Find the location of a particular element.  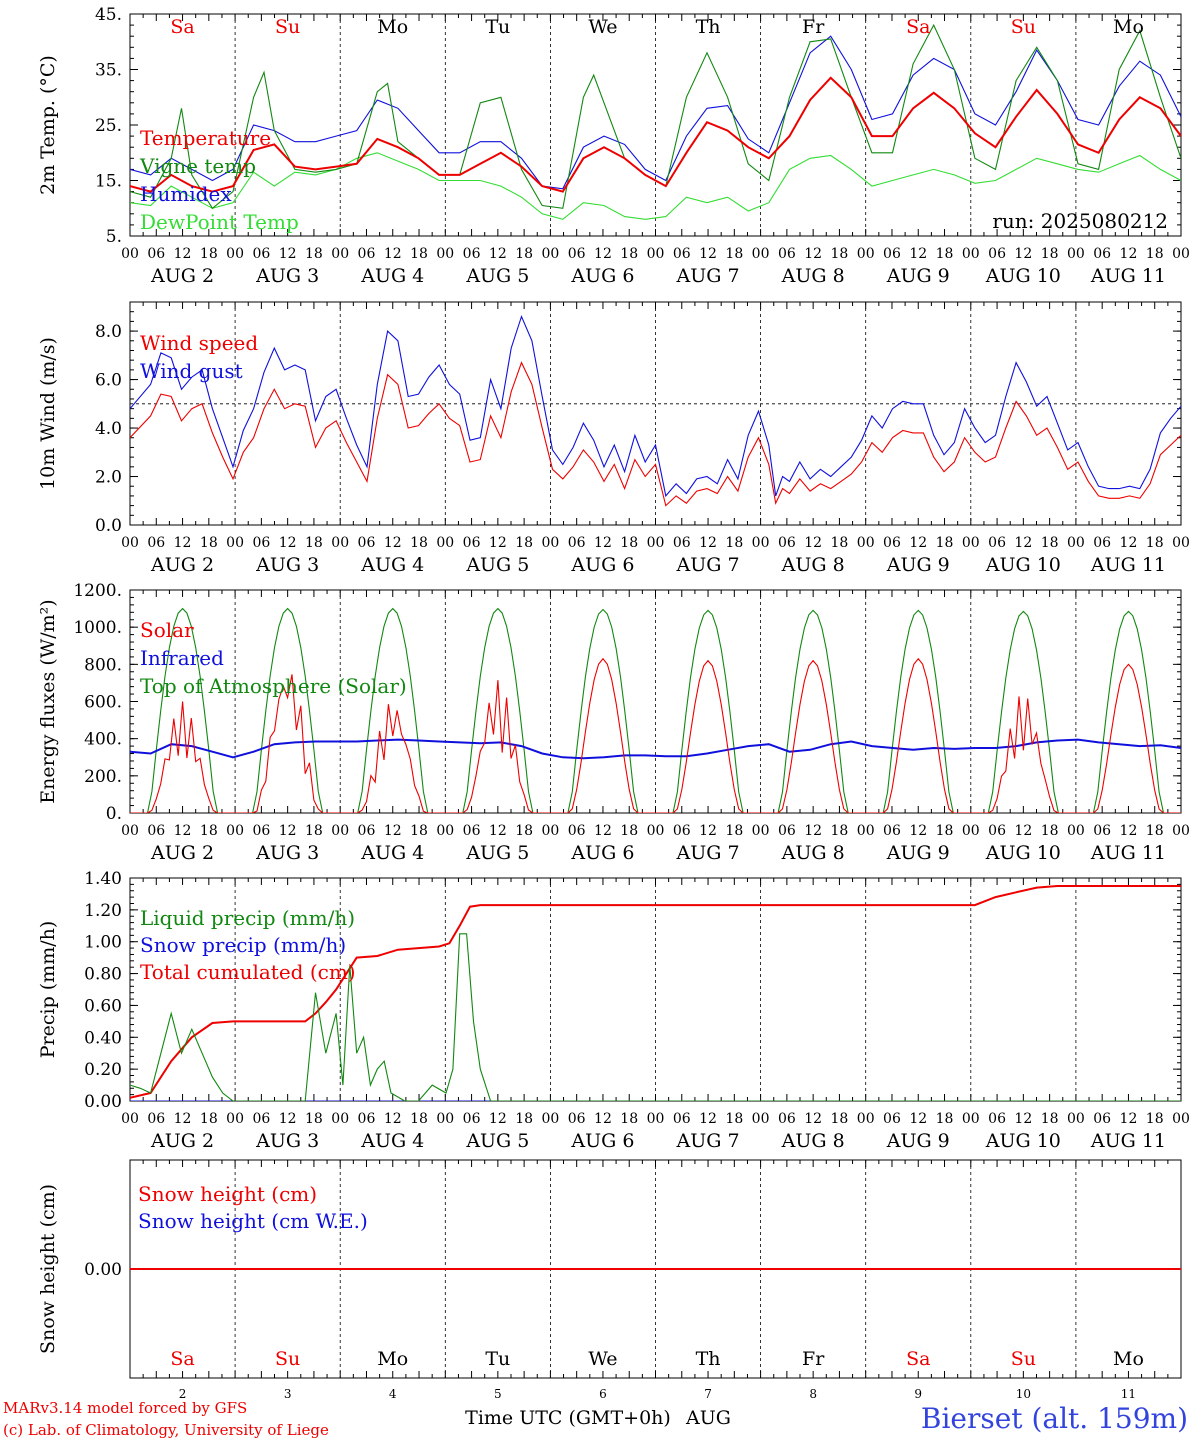

date-label: AUG 6 is located at coordinates (602, 853).